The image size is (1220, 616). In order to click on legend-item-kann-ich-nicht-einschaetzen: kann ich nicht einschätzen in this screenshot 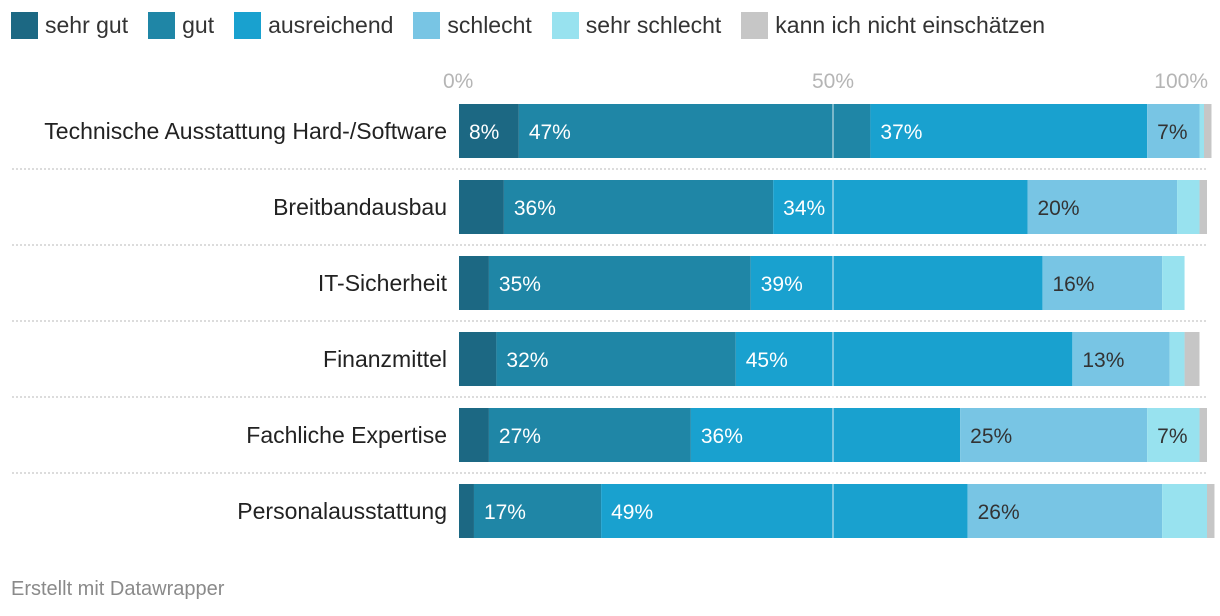, I will do `click(893, 25)`.